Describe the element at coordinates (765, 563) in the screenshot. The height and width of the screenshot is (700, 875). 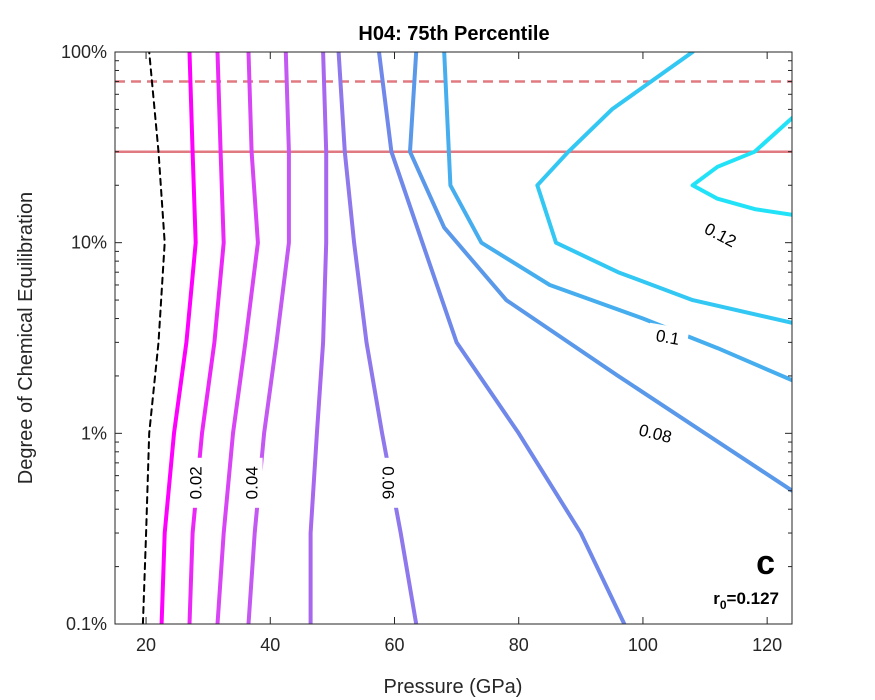
I see `panel-letter: c` at that location.